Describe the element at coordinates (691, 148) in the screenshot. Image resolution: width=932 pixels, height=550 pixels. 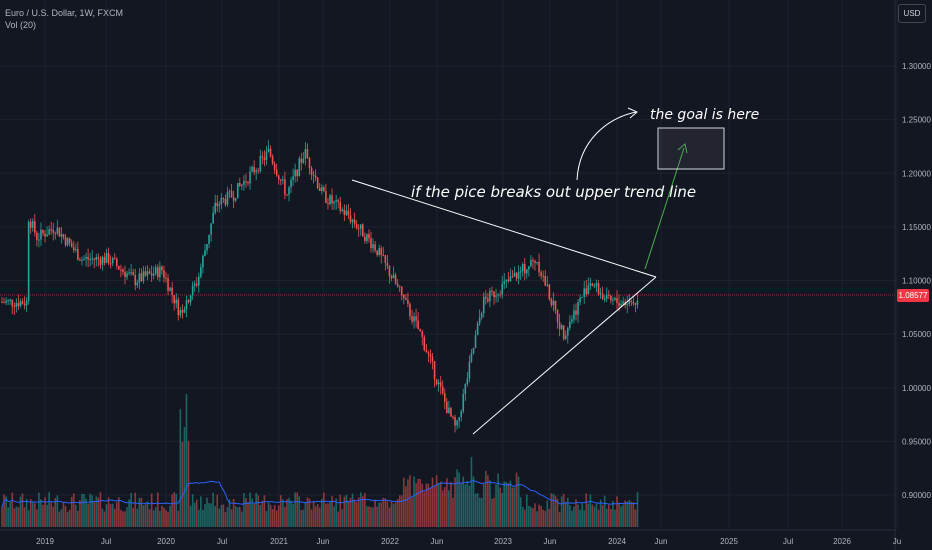
I see `target-zone-box` at that location.